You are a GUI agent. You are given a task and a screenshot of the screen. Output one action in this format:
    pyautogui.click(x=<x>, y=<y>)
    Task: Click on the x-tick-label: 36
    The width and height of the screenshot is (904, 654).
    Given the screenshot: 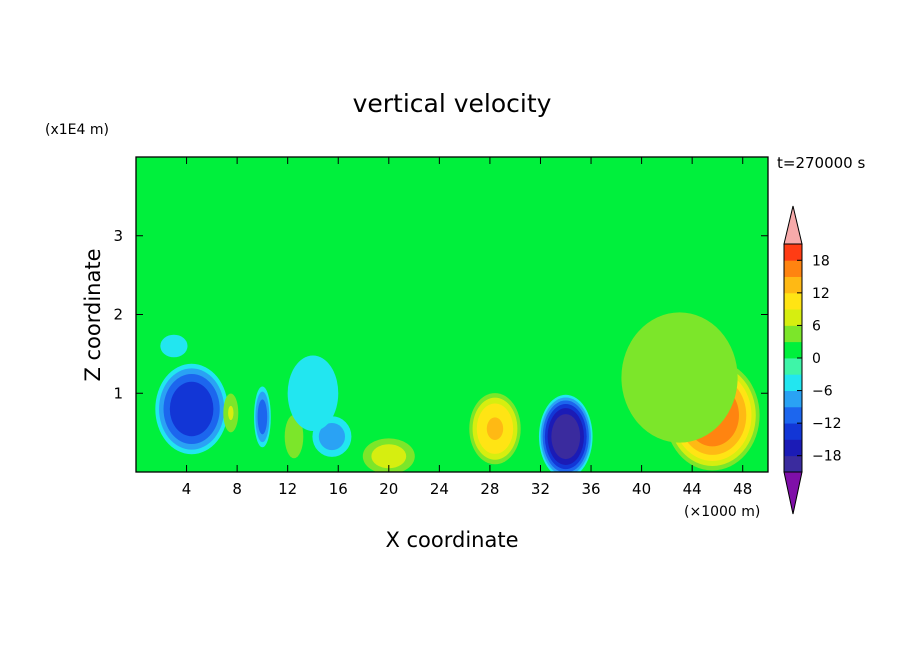 What is the action you would take?
    pyautogui.click(x=590, y=489)
    